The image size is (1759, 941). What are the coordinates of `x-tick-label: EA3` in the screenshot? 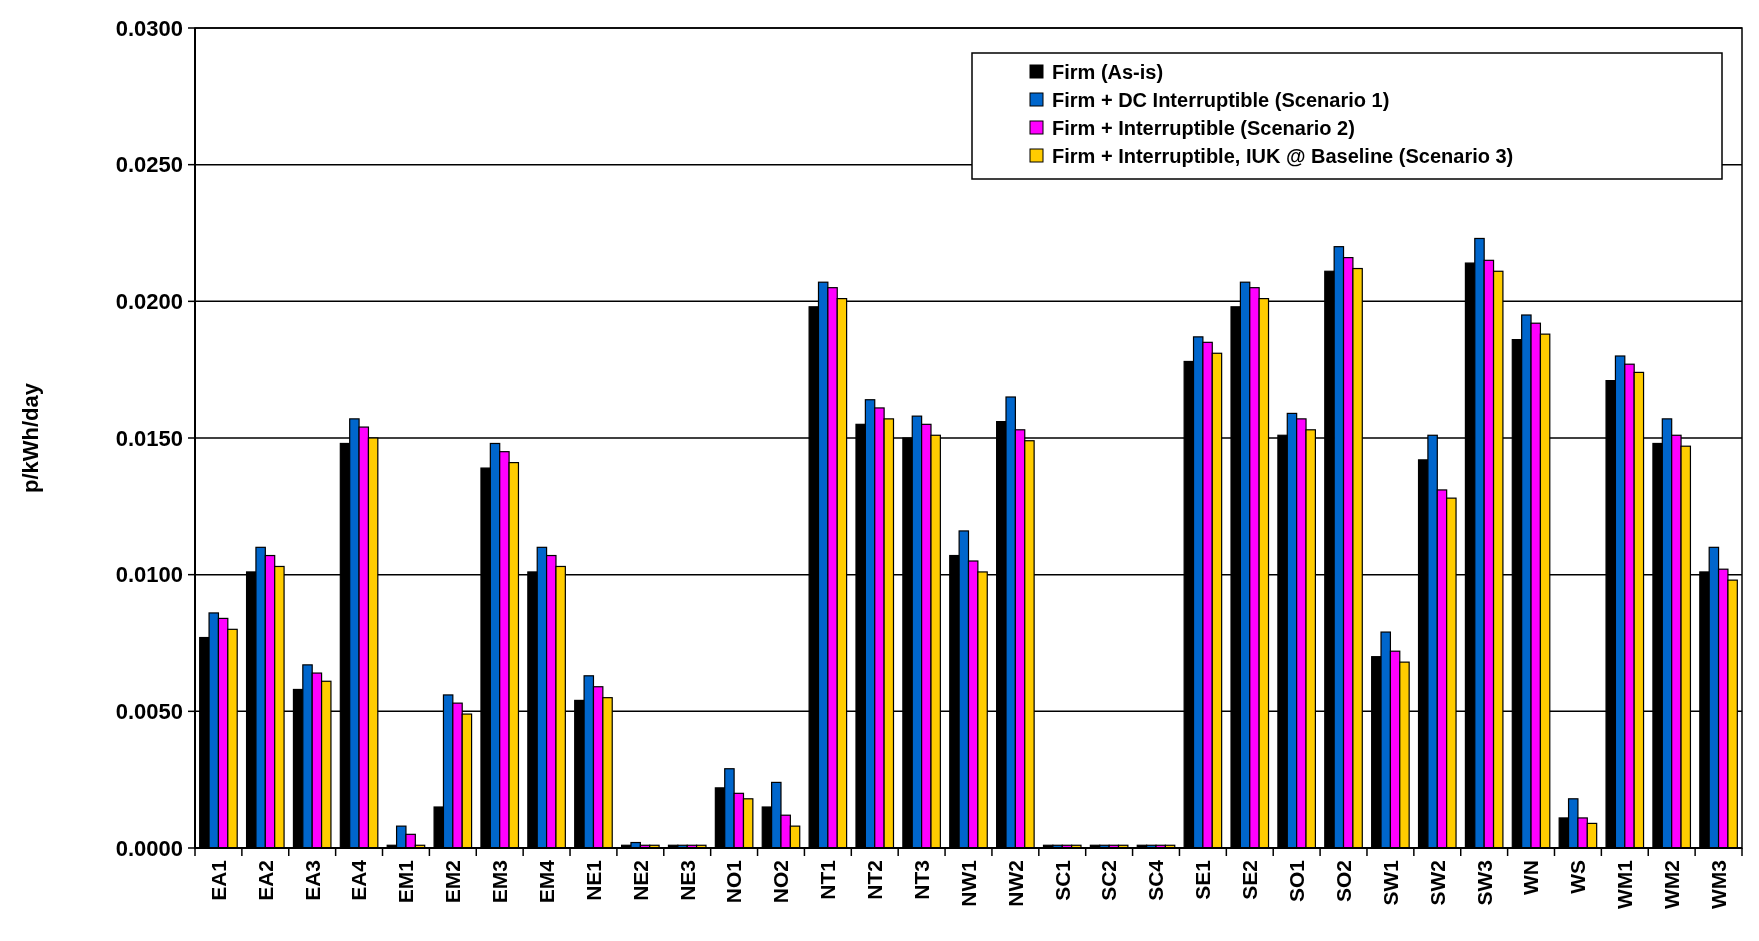 It's located at (312, 880).